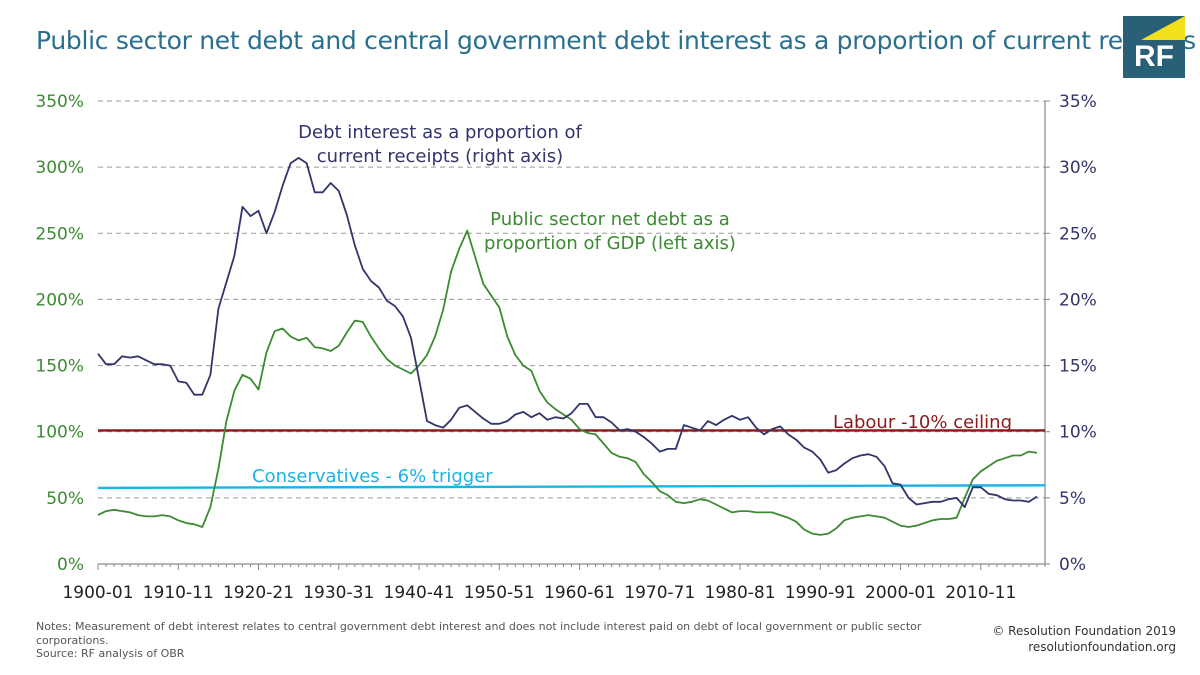  Describe the element at coordinates (980, 593) in the screenshot. I see `x-tick-label: 2010-11` at that location.